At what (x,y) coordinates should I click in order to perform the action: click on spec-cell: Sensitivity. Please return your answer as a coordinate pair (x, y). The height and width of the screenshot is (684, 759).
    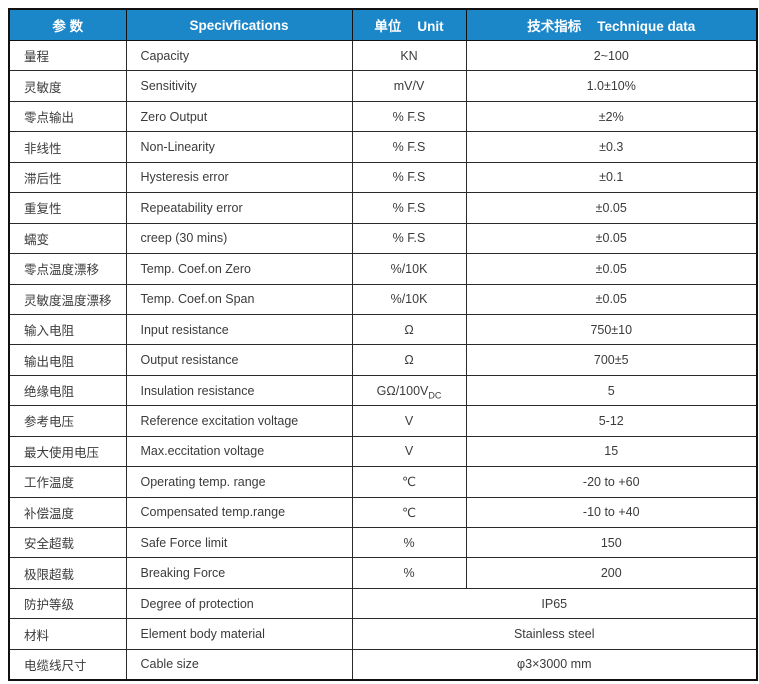
    Looking at the image, I should click on (239, 86).